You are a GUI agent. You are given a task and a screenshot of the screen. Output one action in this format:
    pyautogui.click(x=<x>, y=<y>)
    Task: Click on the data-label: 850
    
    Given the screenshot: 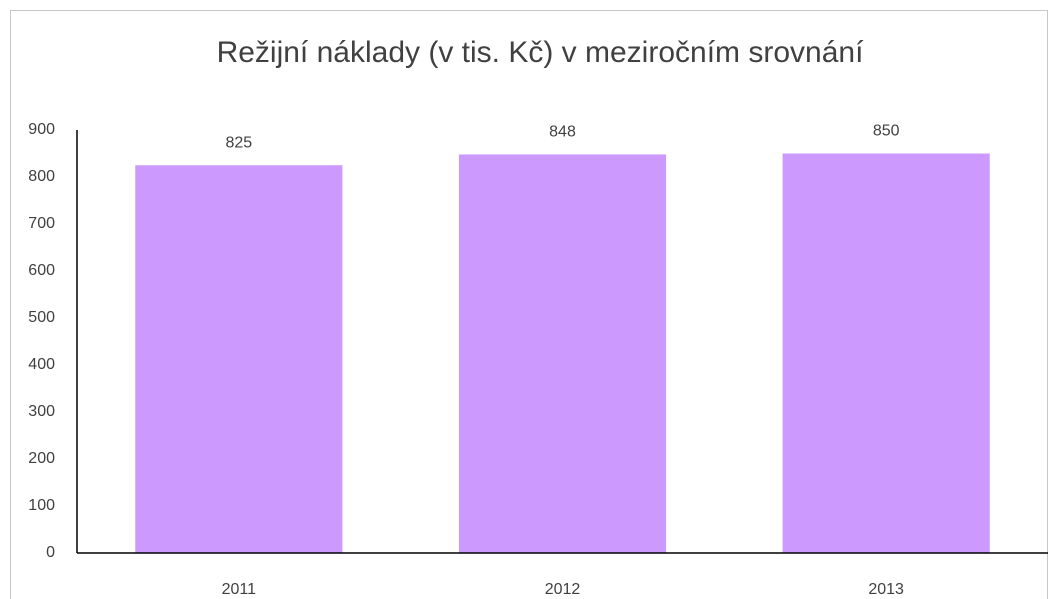 What is the action you would take?
    pyautogui.click(x=886, y=131)
    